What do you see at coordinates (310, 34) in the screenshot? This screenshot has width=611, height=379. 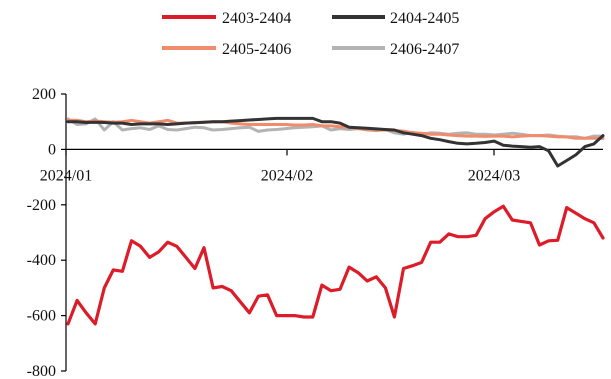 I see `legend: 2403-2404 2404-2405 2405-2406 2406-2407` at bounding box center [310, 34].